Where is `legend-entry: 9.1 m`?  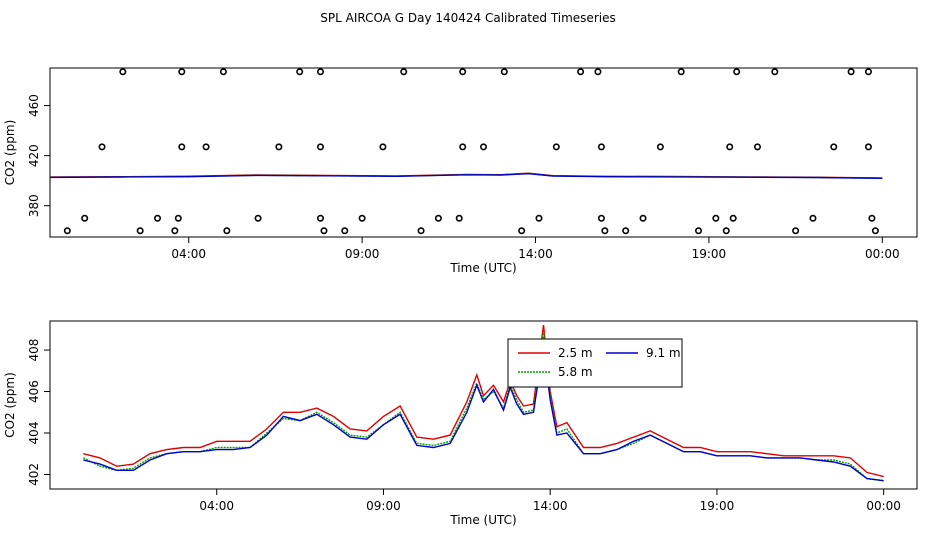 legend-entry: 9.1 m is located at coordinates (663, 353).